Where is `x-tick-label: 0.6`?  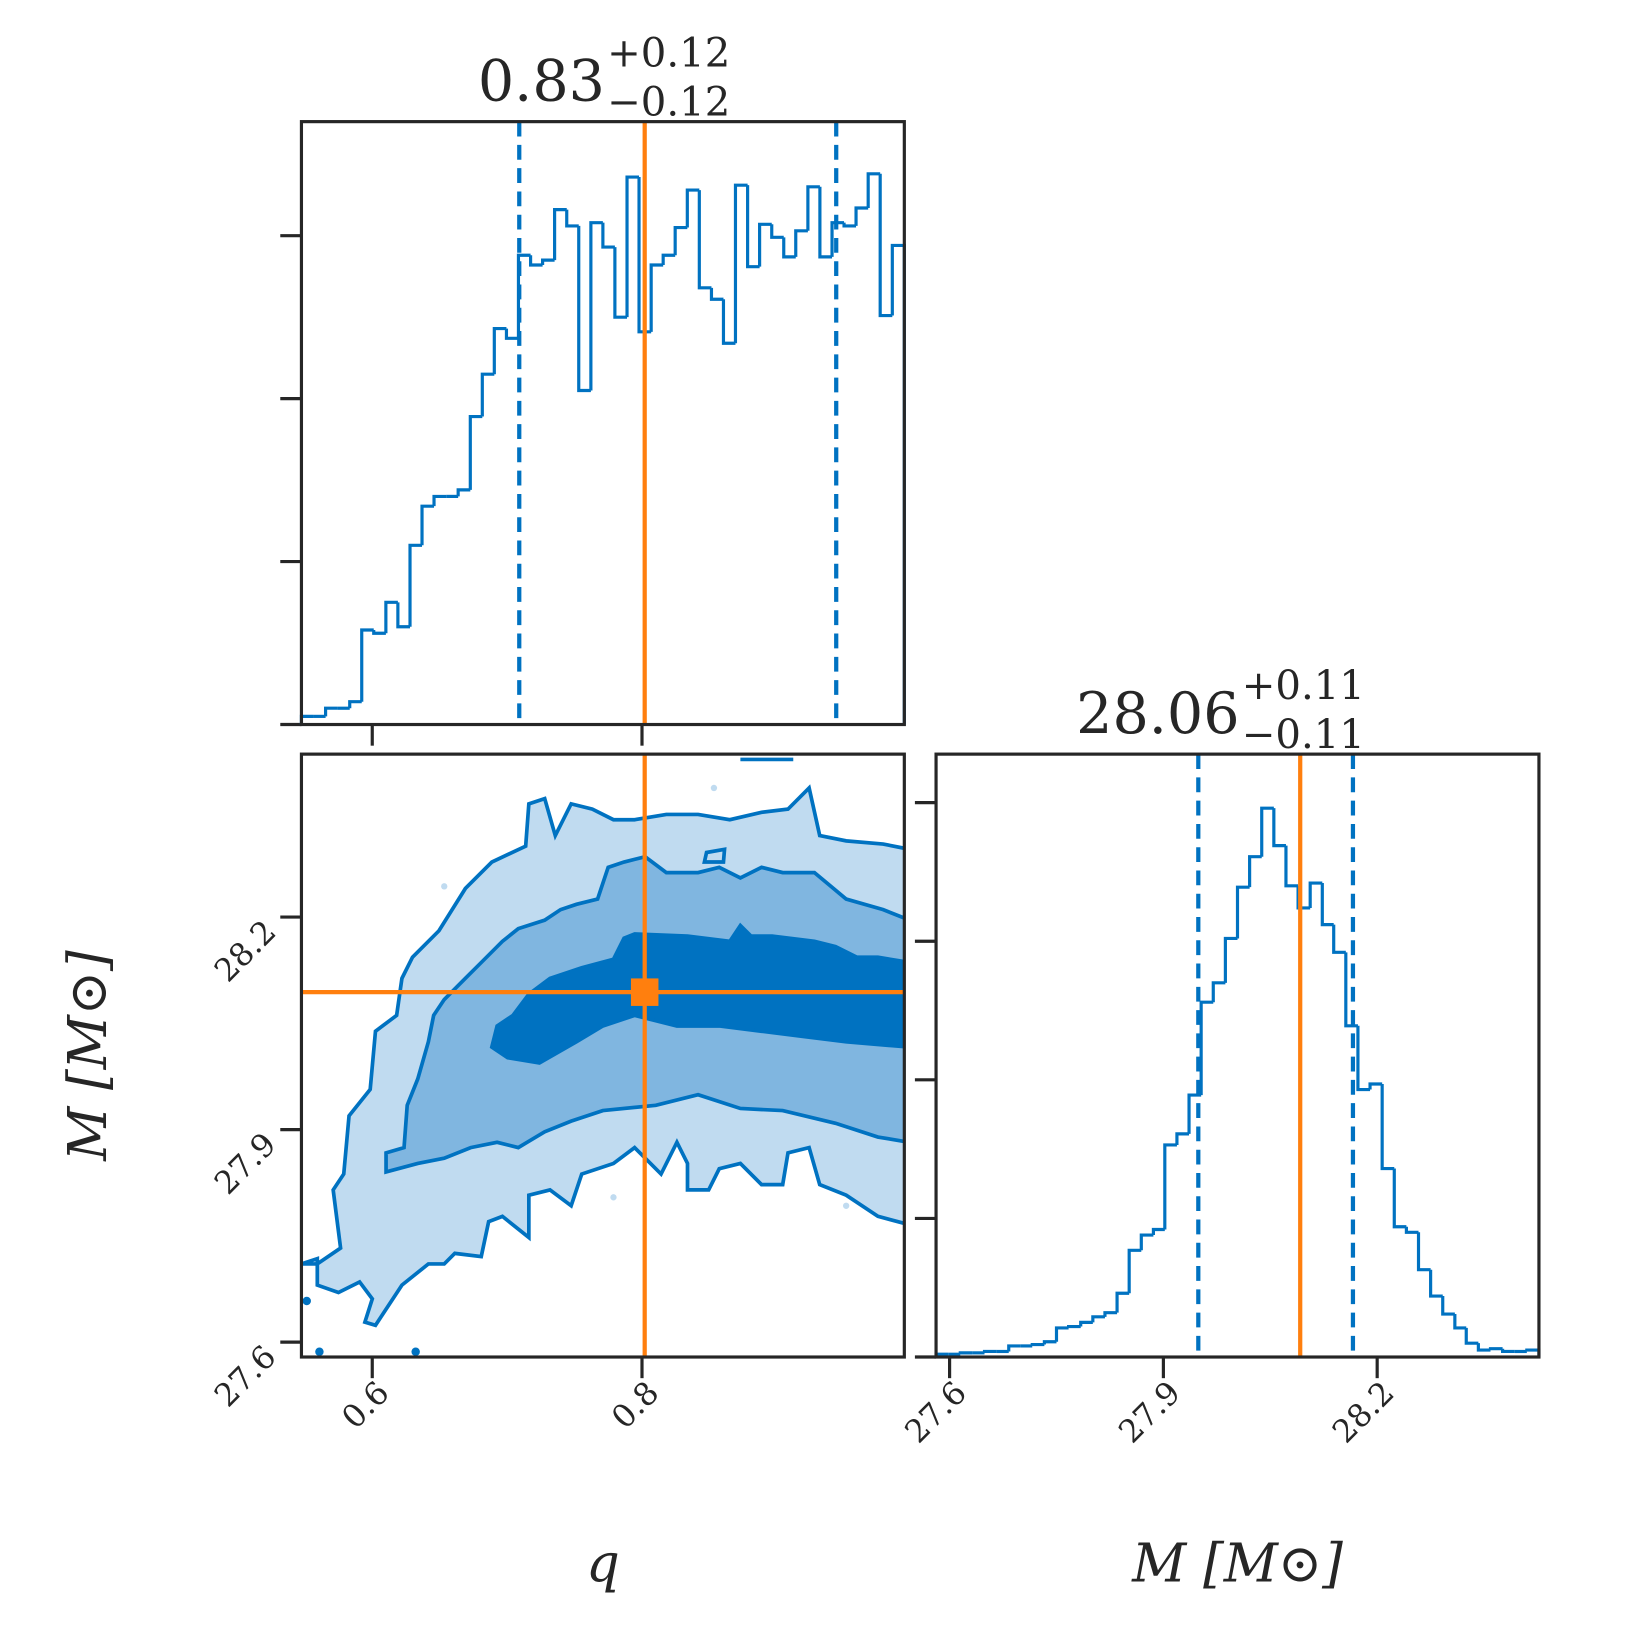
x-tick-label: 0.6 is located at coordinates (365, 1405).